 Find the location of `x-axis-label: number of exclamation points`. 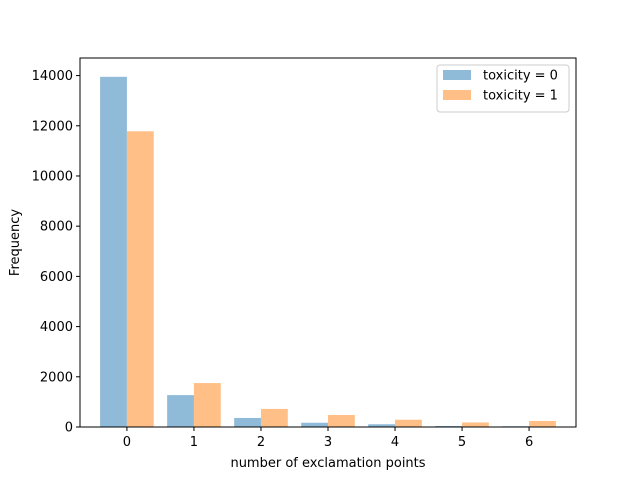

x-axis-label: number of exclamation points is located at coordinates (327, 463).